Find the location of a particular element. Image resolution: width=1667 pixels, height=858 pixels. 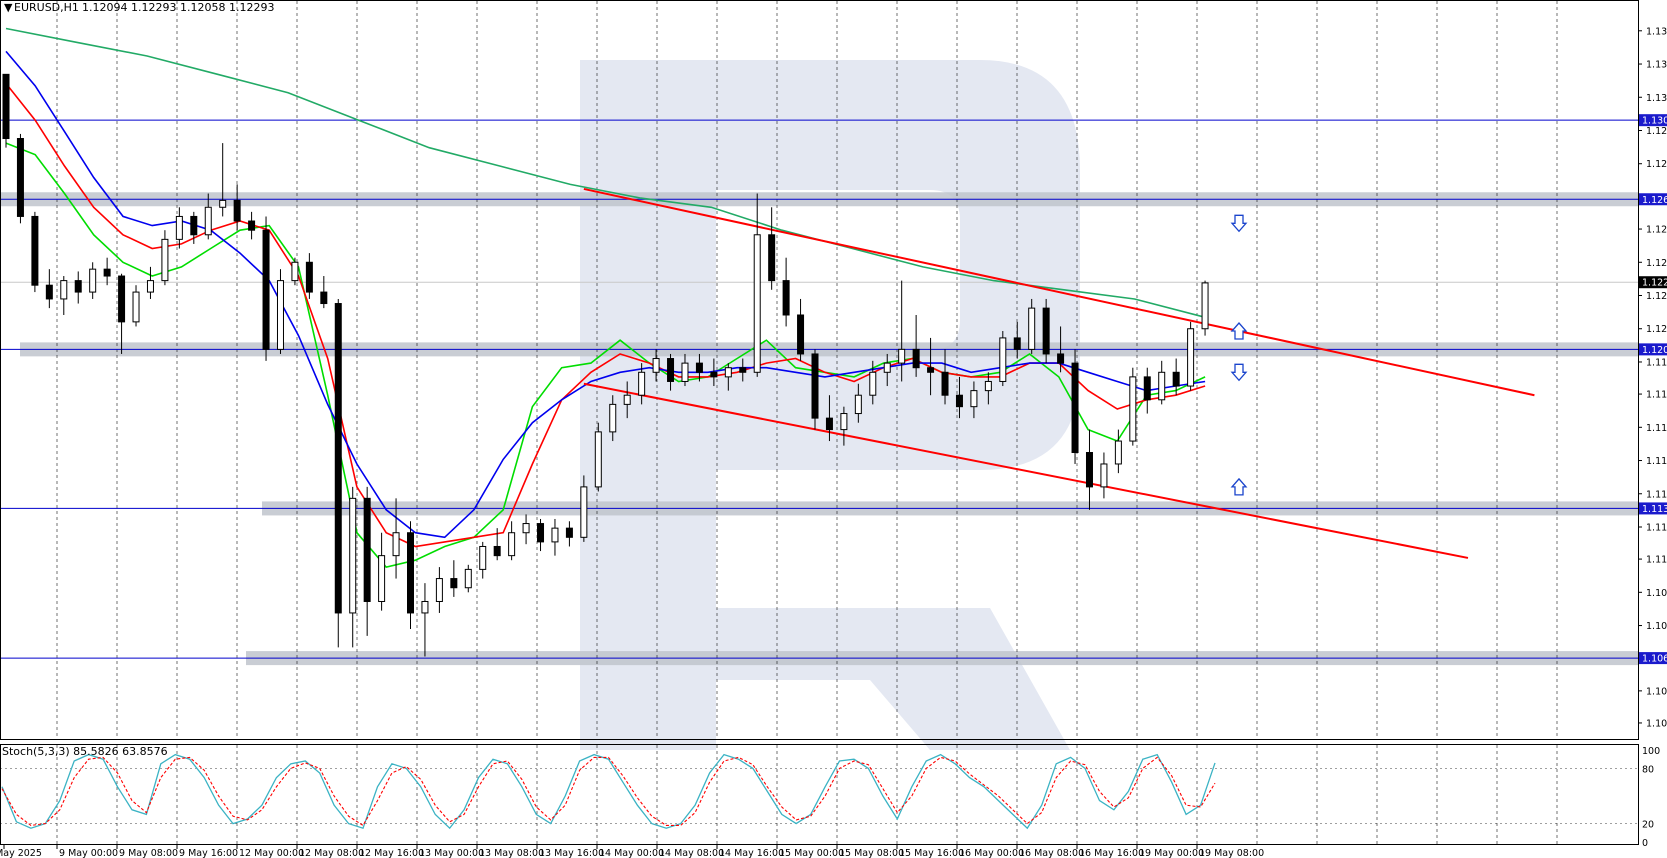

price-tick-label: 1.11225 is located at coordinates (1656, 527).